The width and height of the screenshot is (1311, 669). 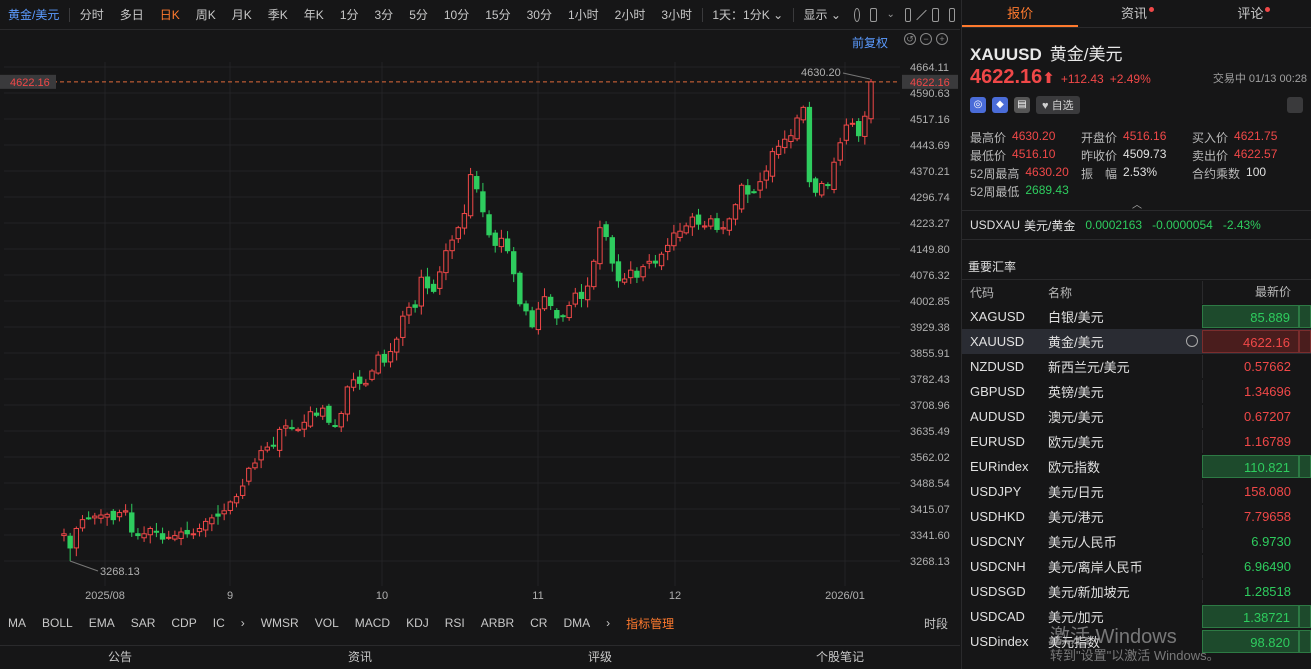 What do you see at coordinates (650, 623) in the screenshot?
I see `indicator-manager: 指标管理` at bounding box center [650, 623].